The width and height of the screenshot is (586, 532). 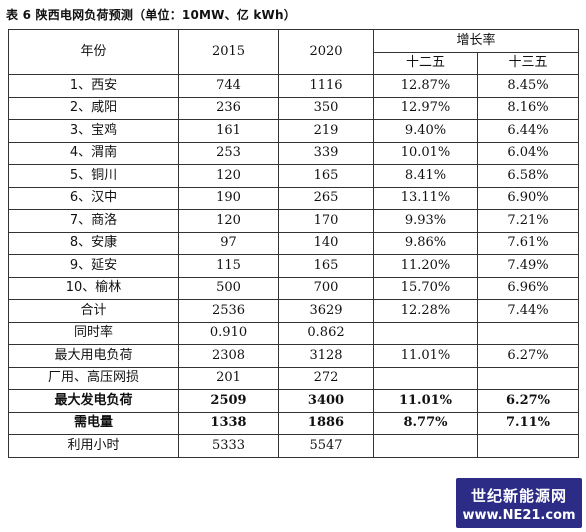 I want to click on value-2020-cell: 700, so click(x=326, y=288).